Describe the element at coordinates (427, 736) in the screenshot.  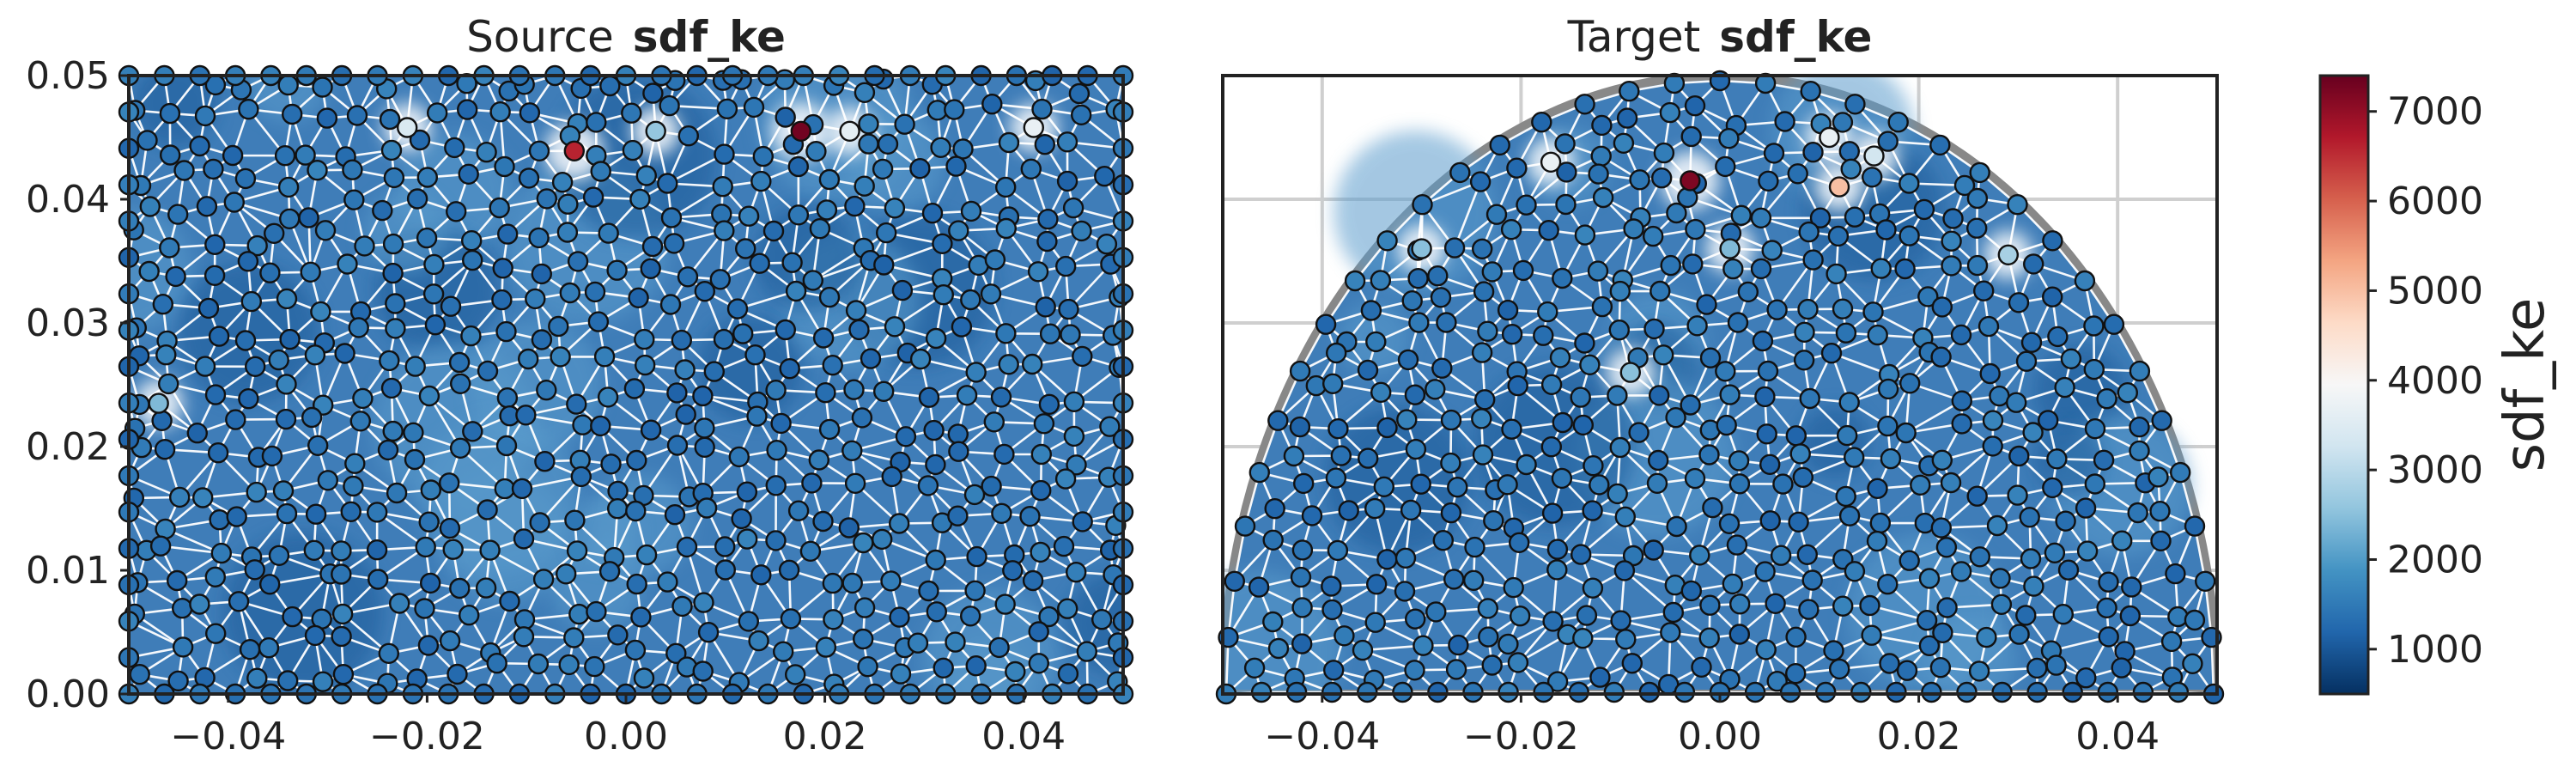
I see `x-tick-label: −0.02` at that location.